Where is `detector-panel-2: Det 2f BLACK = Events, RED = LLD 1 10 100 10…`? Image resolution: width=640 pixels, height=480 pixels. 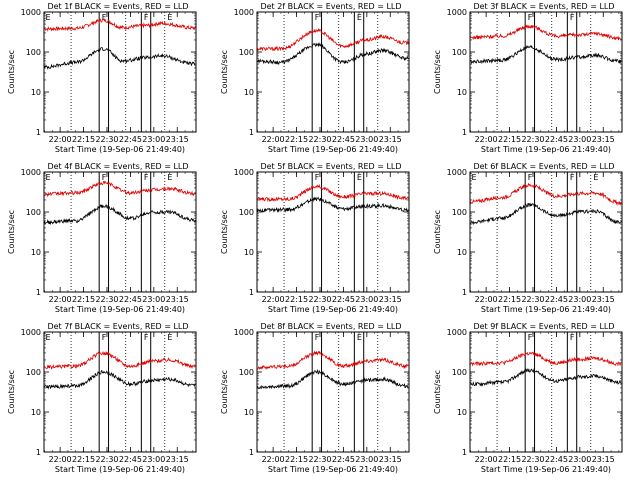 detector-panel-2: Det 2f BLACK = Events, RED = LLD 1 10 100 10… is located at coordinates (315, 78).